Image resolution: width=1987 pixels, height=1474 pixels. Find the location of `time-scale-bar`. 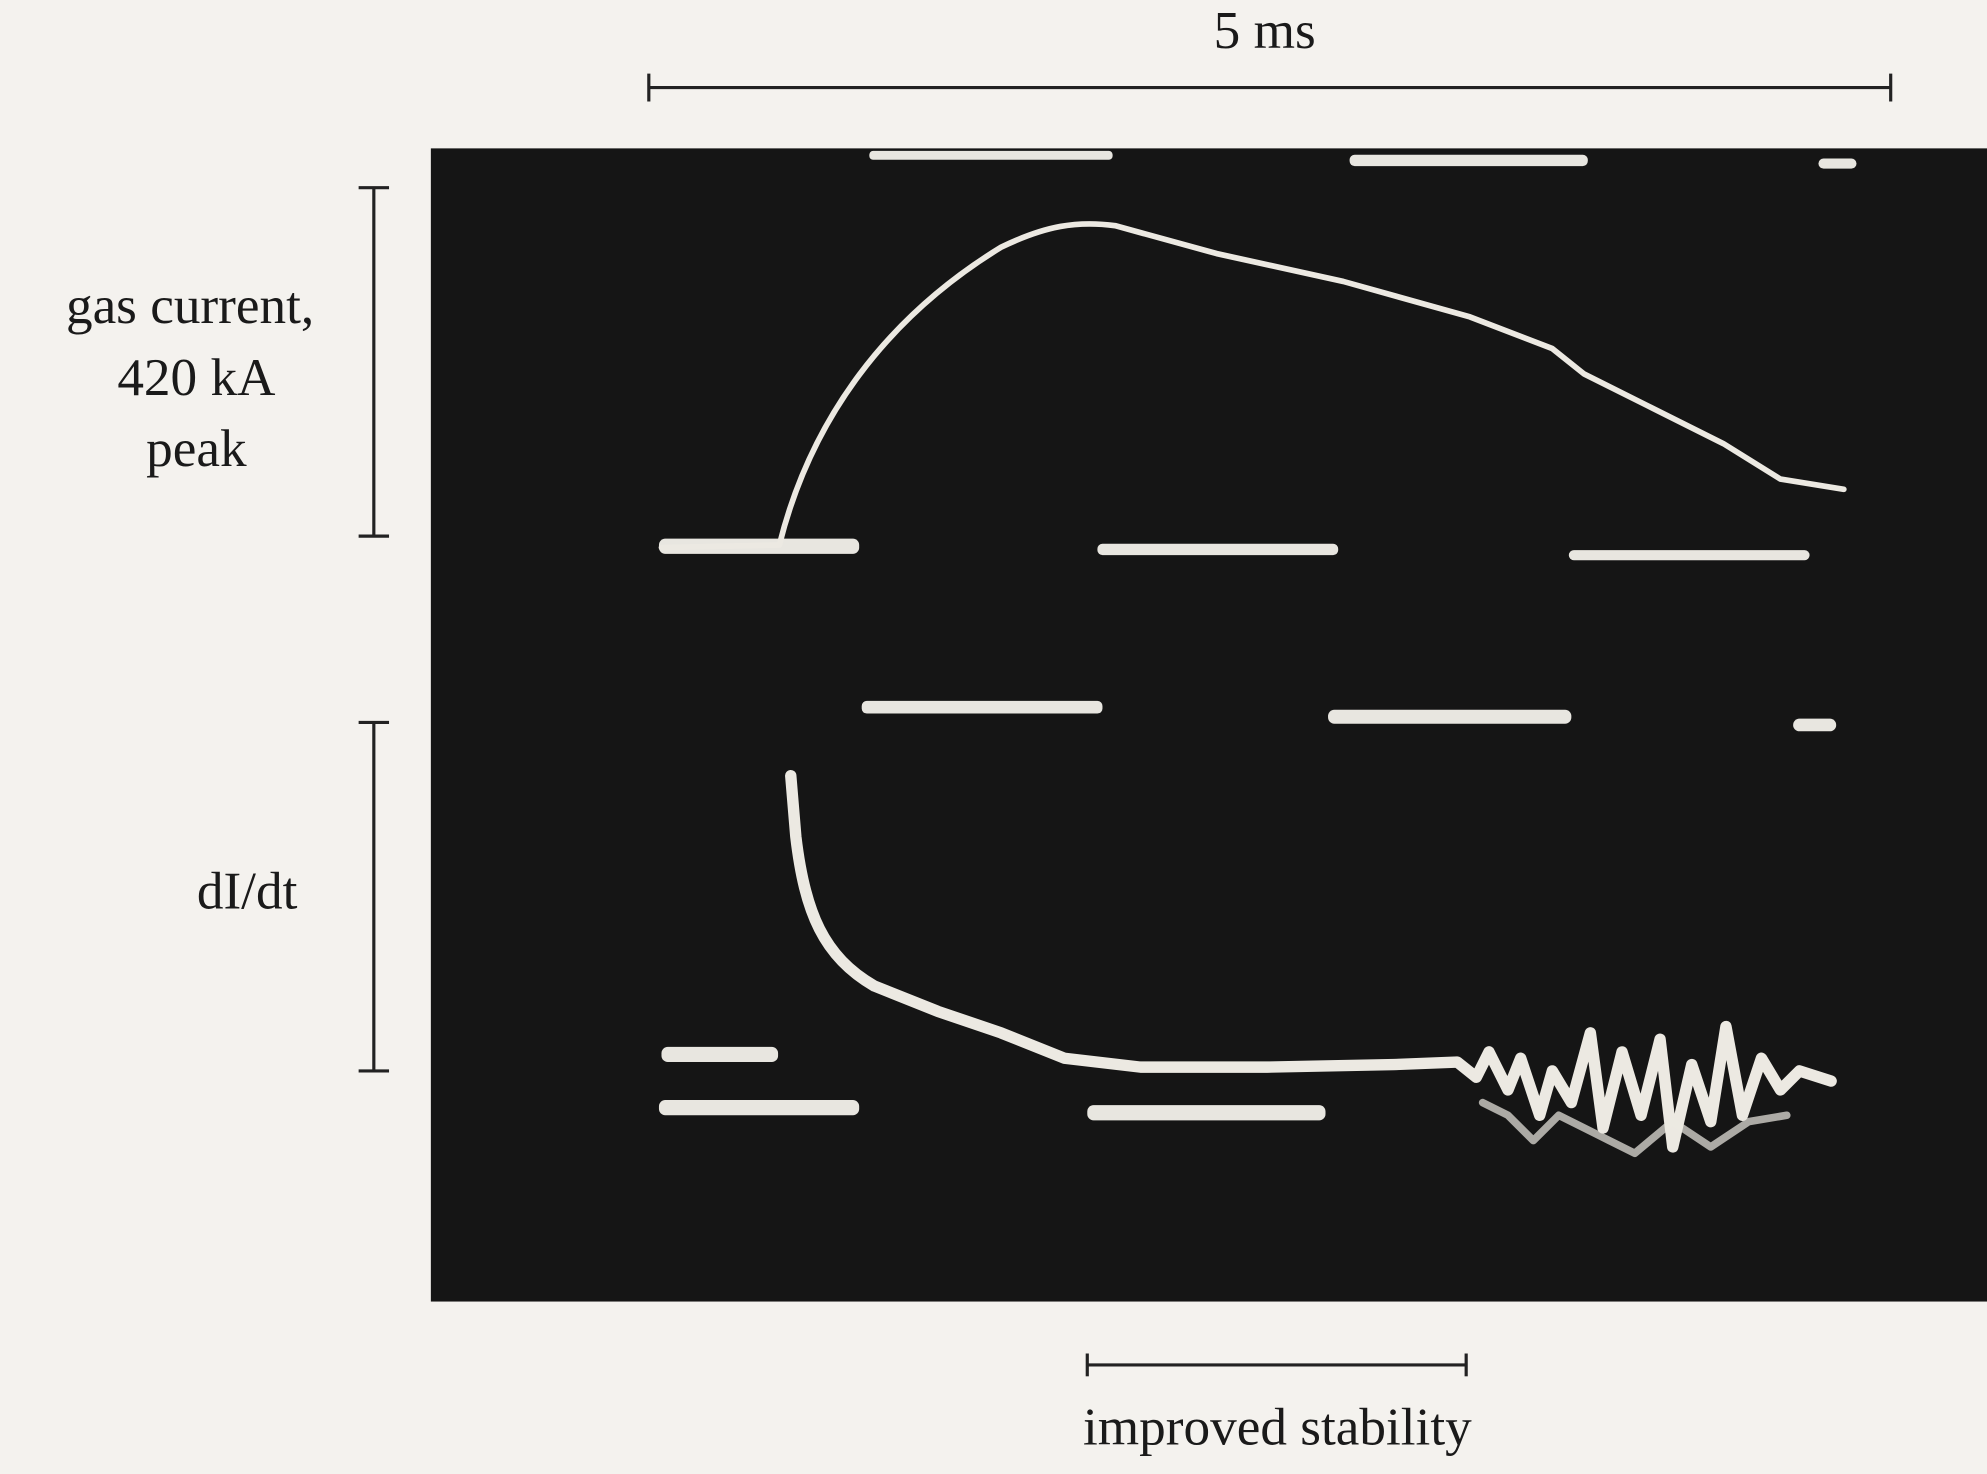

time-scale-bar is located at coordinates (1270, 87).